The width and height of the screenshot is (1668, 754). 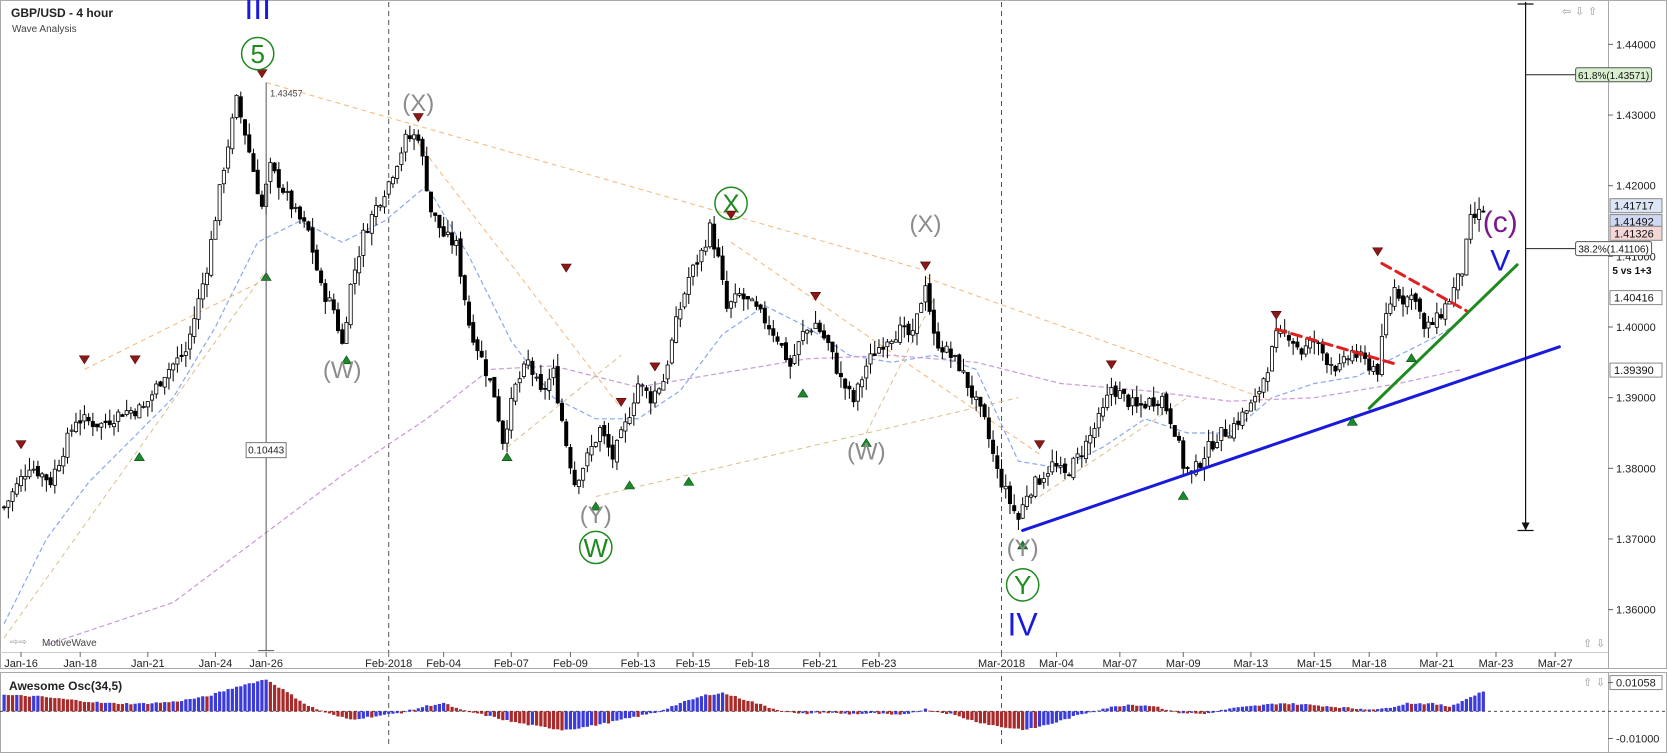 What do you see at coordinates (80, 664) in the screenshot?
I see `time-tick-label: Jan-18` at bounding box center [80, 664].